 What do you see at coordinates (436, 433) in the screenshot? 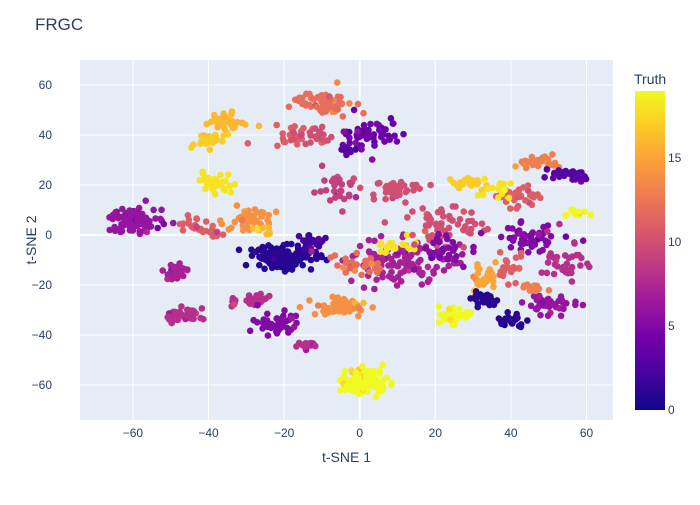
I see `x-tick-label: 20` at bounding box center [436, 433].